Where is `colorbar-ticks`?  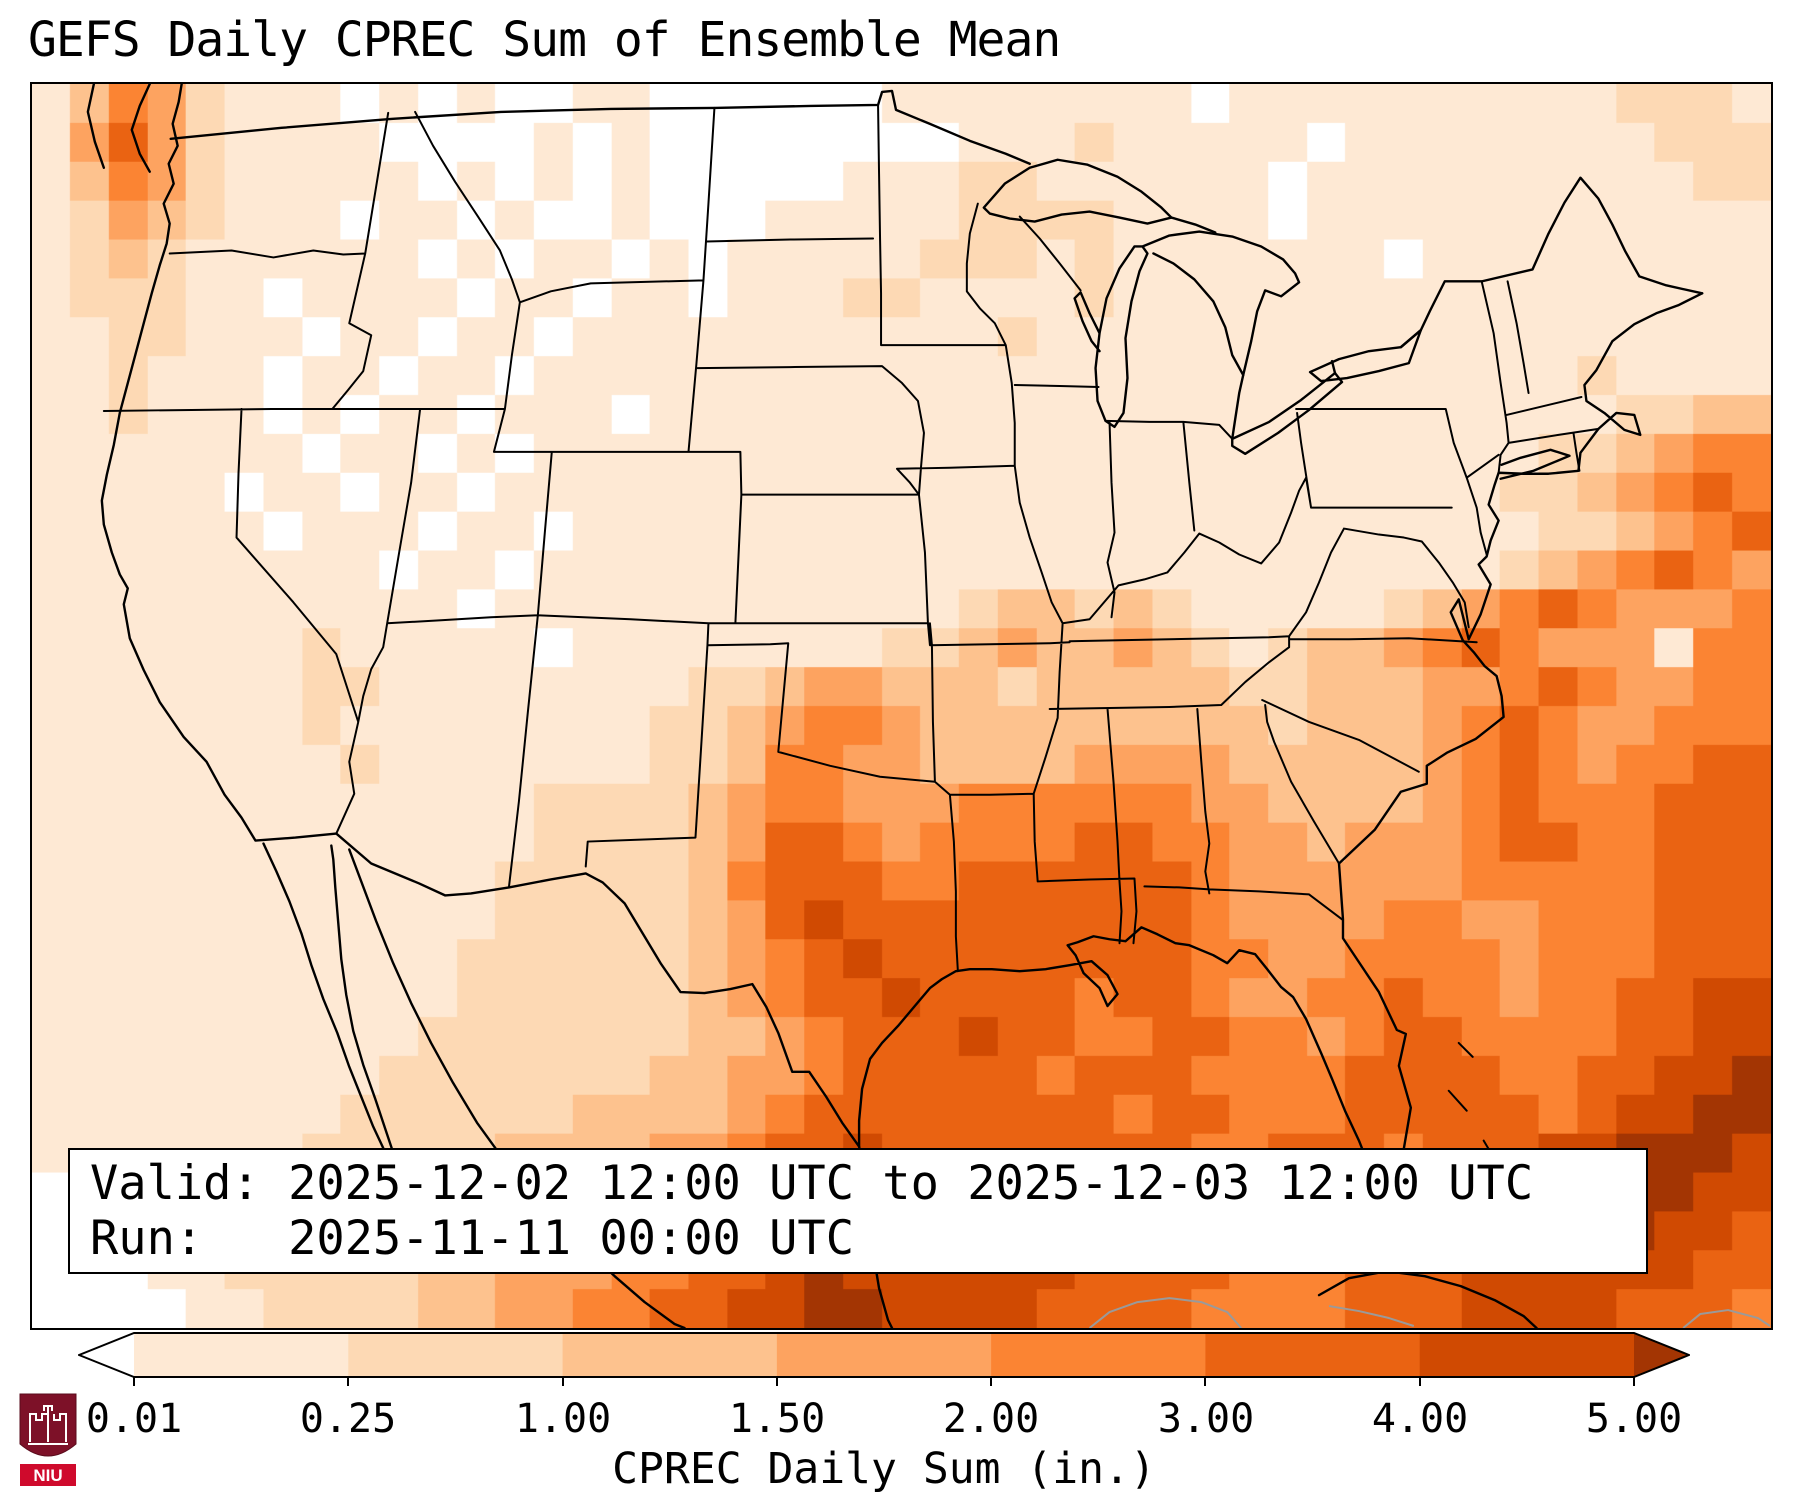 colorbar-ticks is located at coordinates (884, 1381).